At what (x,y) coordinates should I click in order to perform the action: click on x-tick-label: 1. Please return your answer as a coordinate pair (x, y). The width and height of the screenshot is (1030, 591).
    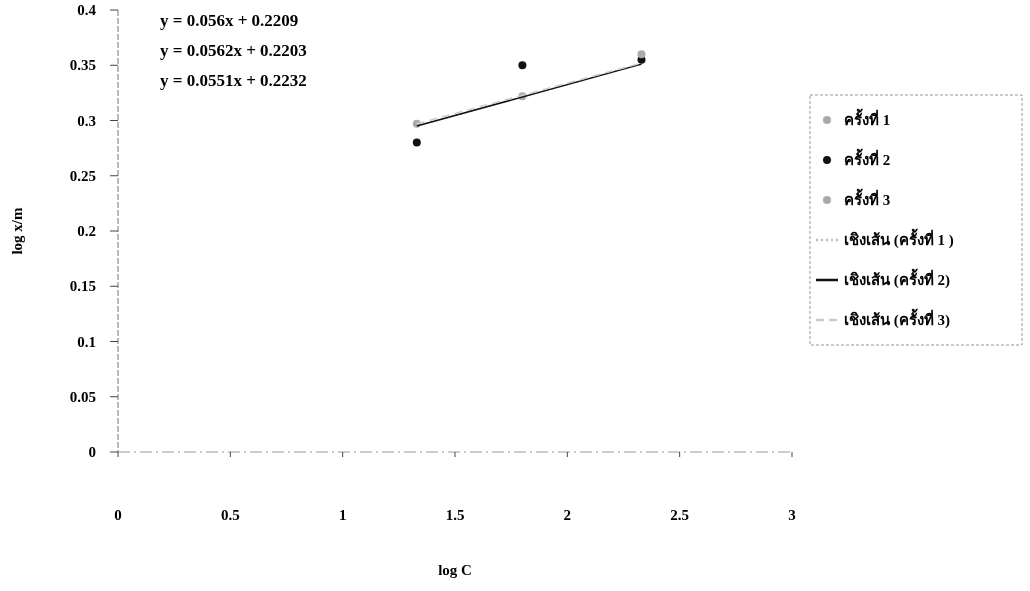
    Looking at the image, I should click on (342, 515).